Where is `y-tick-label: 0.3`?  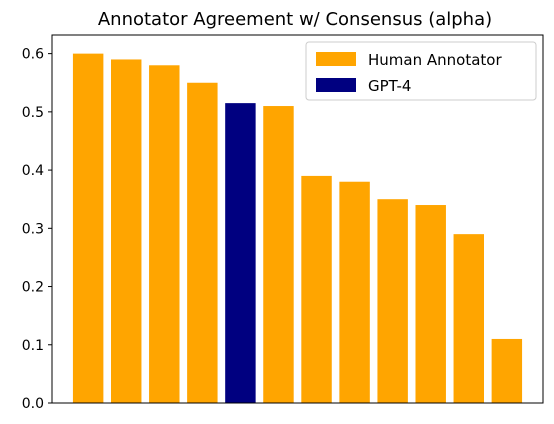
y-tick-label: 0.3 is located at coordinates (33, 229).